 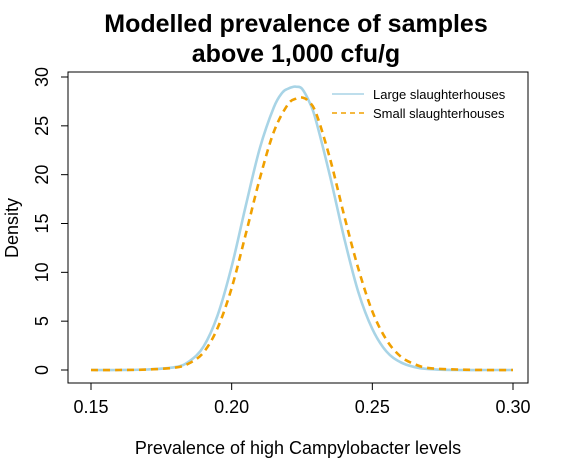 What do you see at coordinates (512, 407) in the screenshot?
I see `x-tick-label: 0.30` at bounding box center [512, 407].